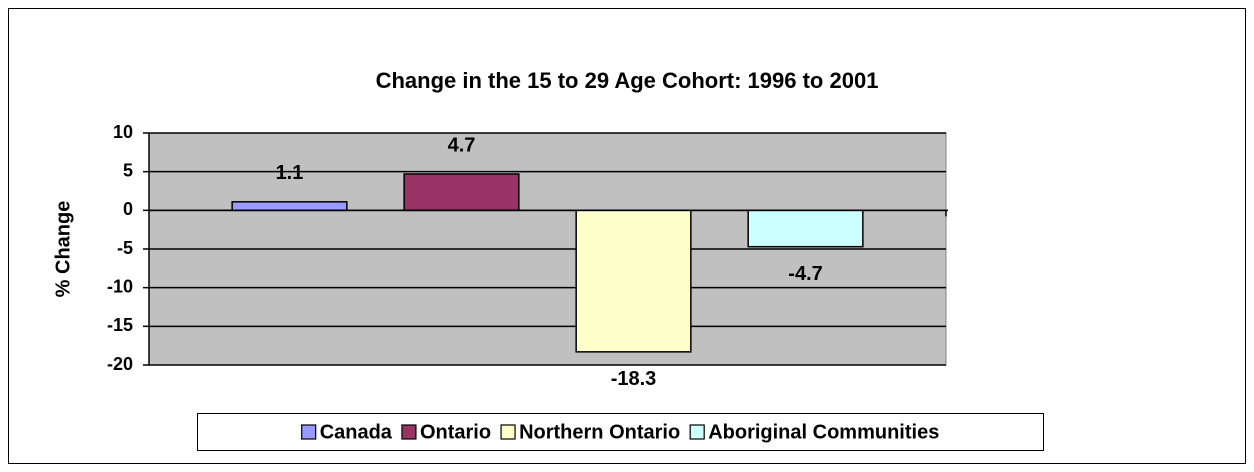 The width and height of the screenshot is (1254, 472). I want to click on y-tick-label: -5, so click(125, 248).